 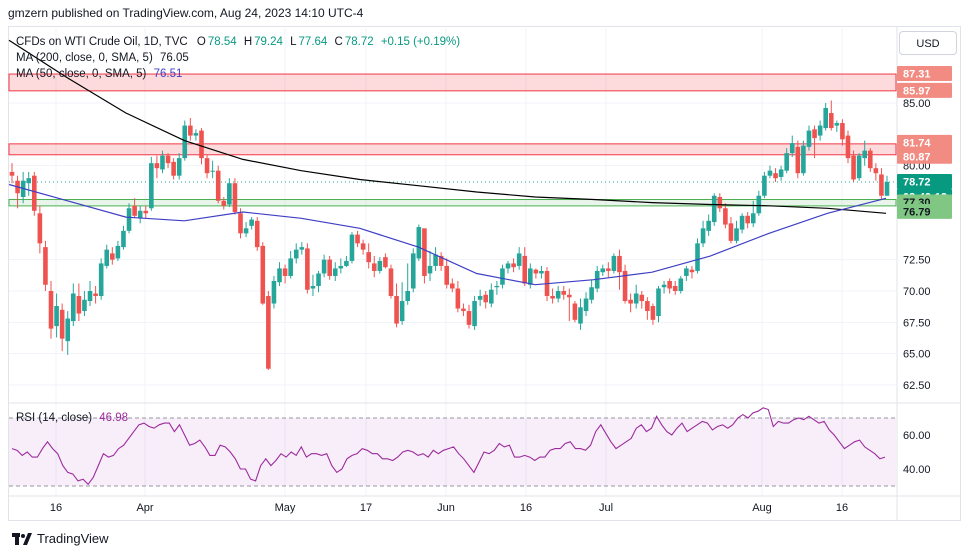 What do you see at coordinates (917, 436) in the screenshot?
I see `rsi-tick-label: 60.00` at bounding box center [917, 436].